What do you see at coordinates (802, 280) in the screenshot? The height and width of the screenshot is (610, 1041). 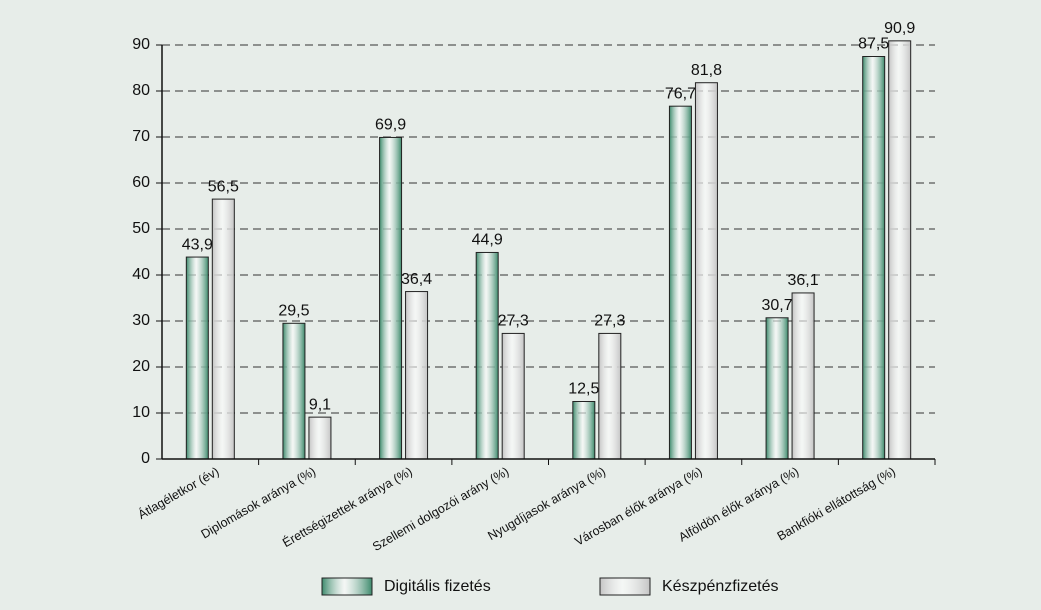 I see `value-label: 36,1` at bounding box center [802, 280].